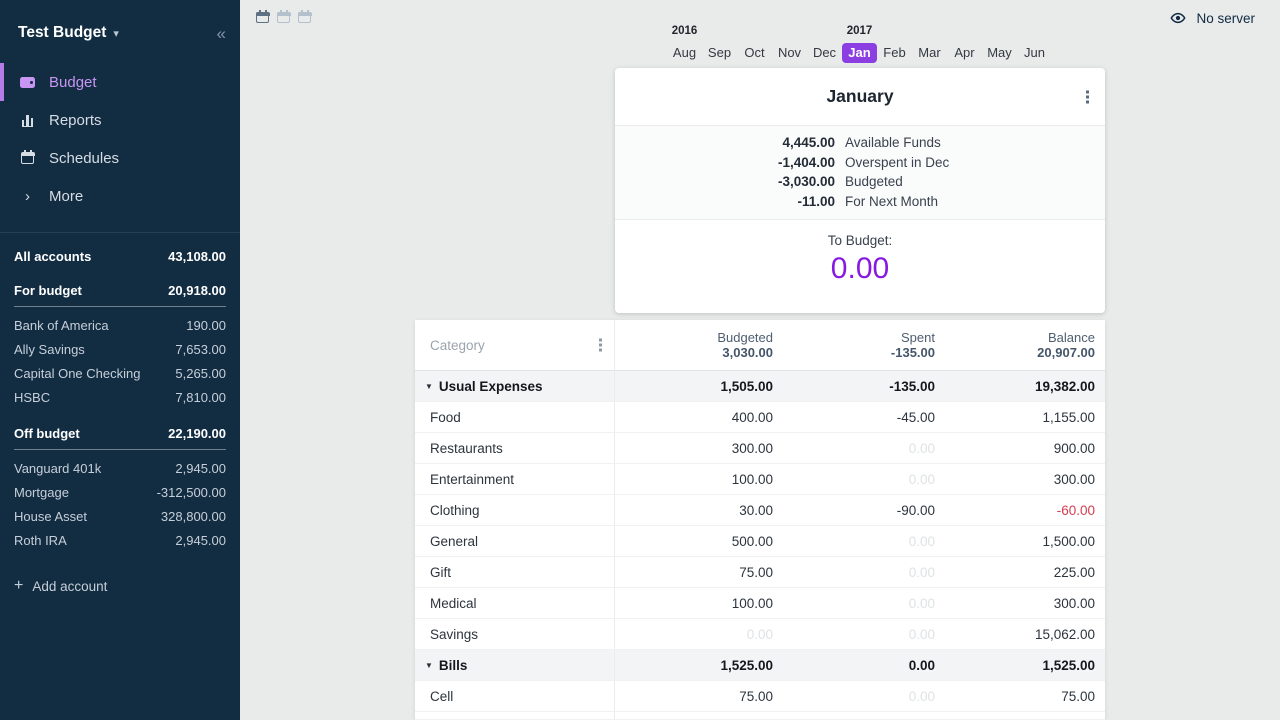 The image size is (1280, 720). I want to click on budgeted-cell: 30.00, so click(756, 510).